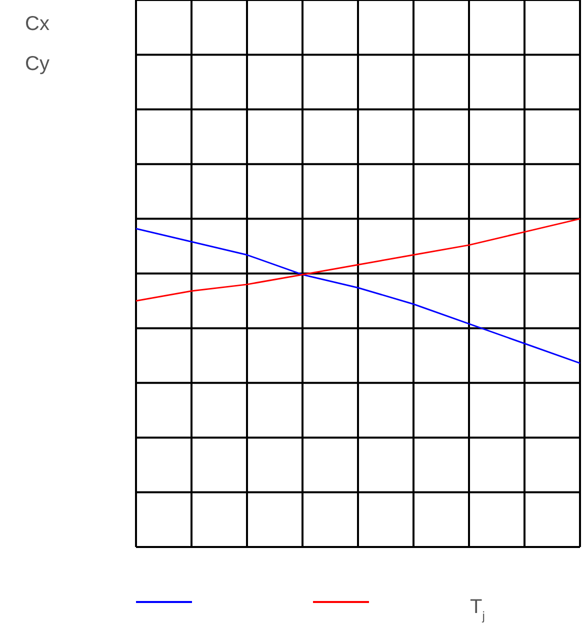 This screenshot has height=629, width=585. I want to click on x-axis-title: T$_{j}$, so click(477, 609).